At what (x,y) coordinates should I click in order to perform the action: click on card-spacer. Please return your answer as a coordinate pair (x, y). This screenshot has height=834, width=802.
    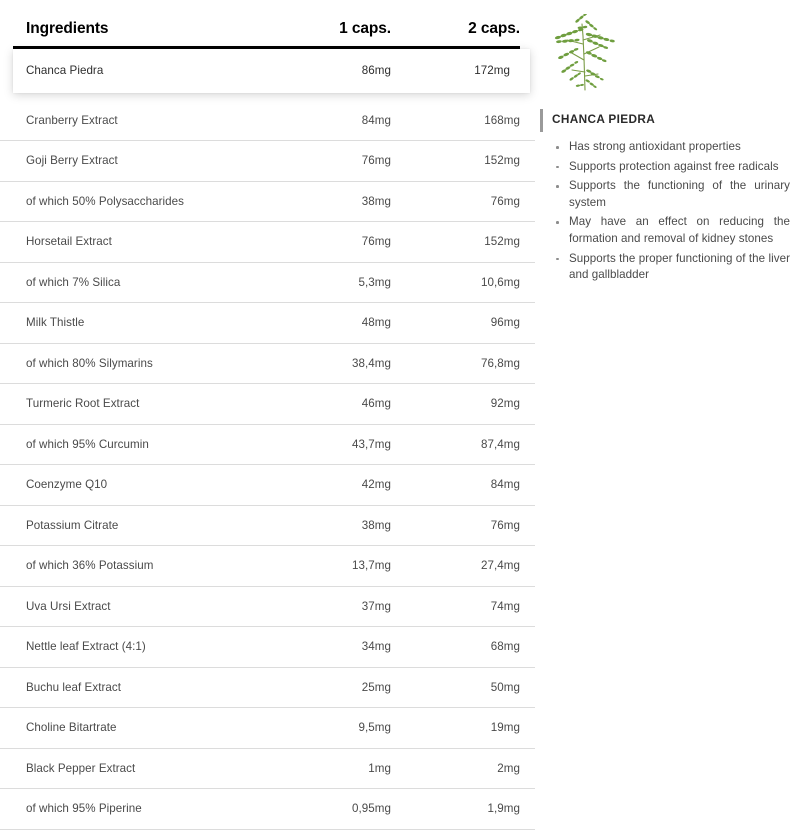
    Looking at the image, I should click on (267, 97).